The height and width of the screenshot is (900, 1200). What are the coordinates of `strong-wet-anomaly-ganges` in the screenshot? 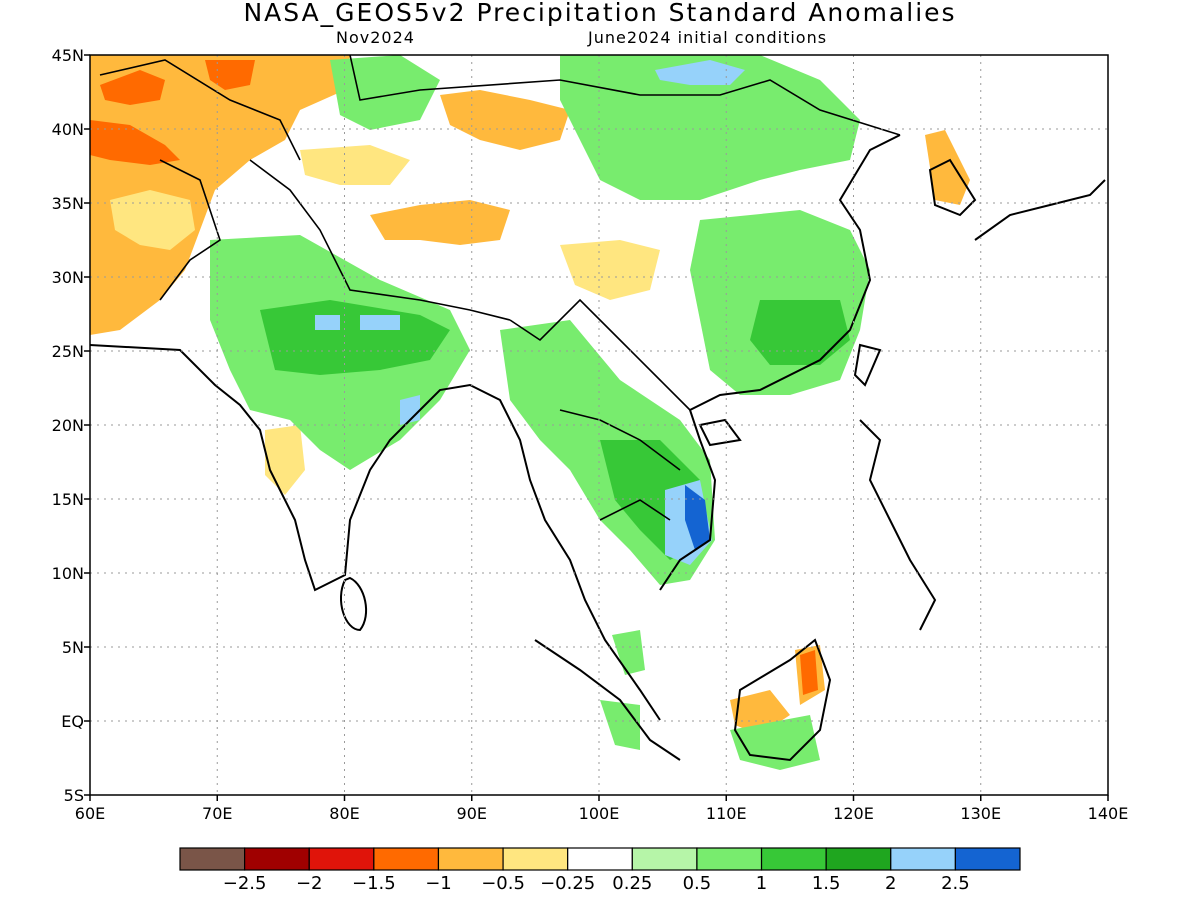 It's located at (355, 337).